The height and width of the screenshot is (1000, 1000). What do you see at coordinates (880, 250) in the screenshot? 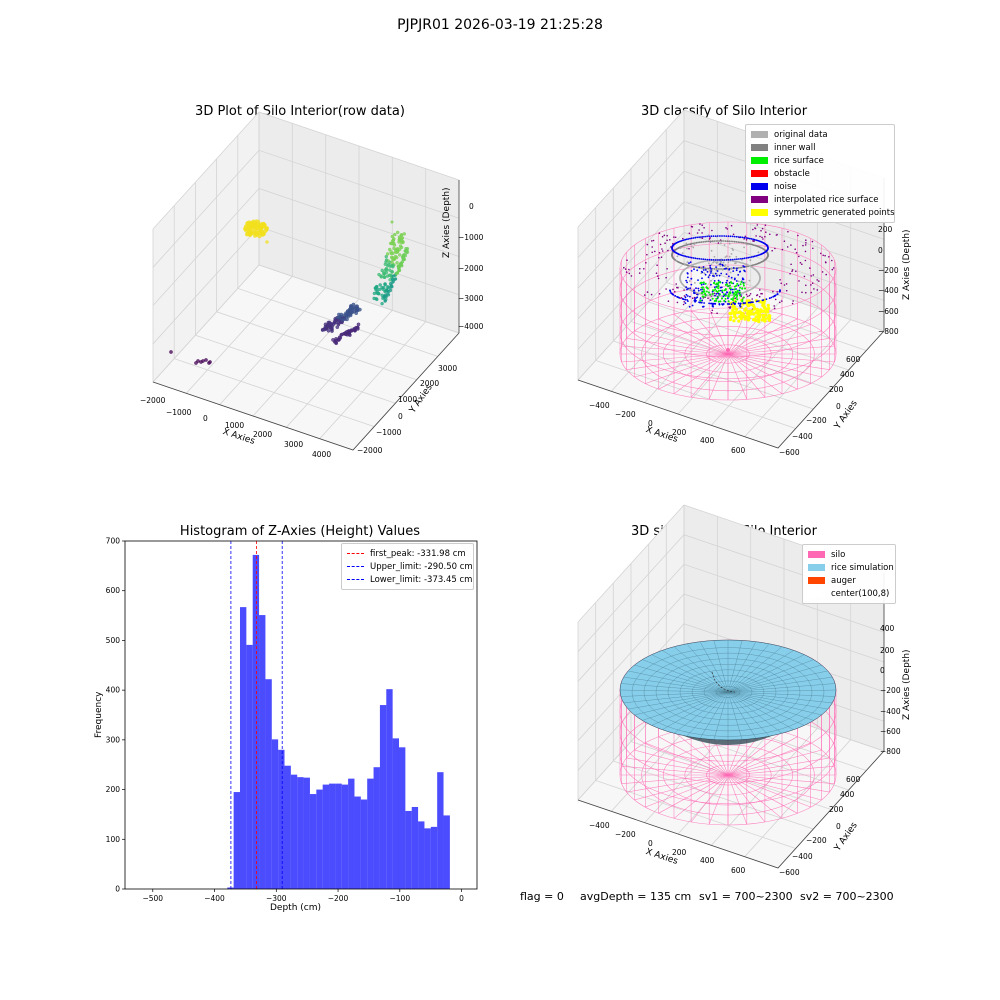
I see `classify-z-tick: 0` at bounding box center [880, 250].